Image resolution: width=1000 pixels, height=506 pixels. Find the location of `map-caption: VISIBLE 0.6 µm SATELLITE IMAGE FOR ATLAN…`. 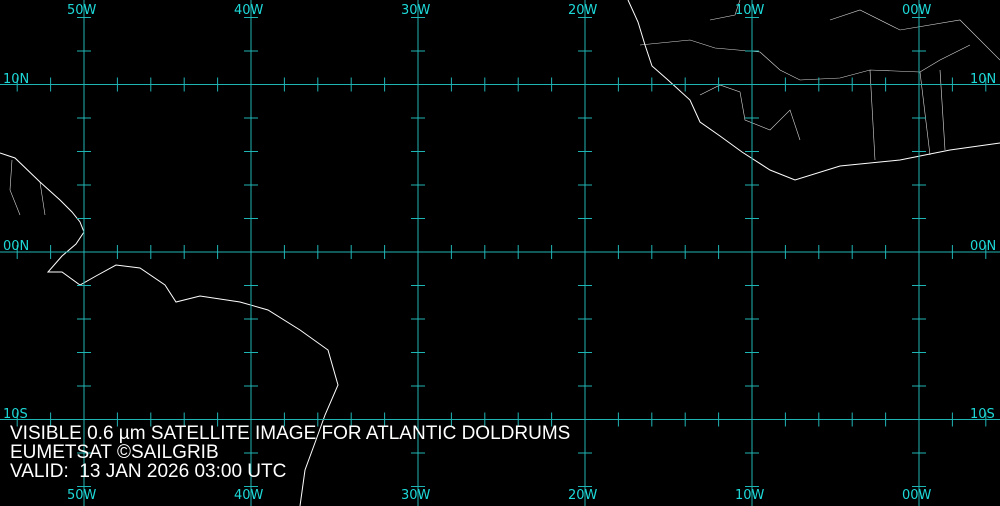

map-caption: VISIBLE 0.6 µm SATELLITE IMAGE FOR ATLAN… is located at coordinates (290, 452).